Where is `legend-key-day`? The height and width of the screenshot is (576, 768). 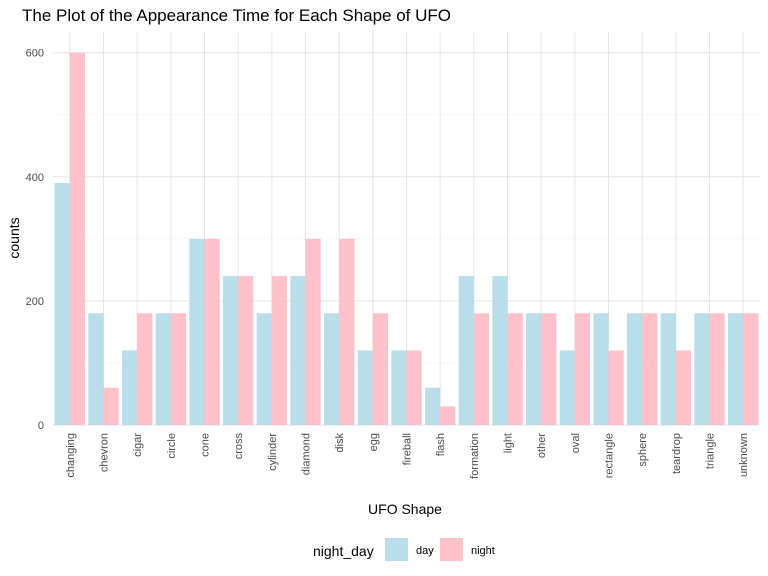 legend-key-day is located at coordinates (396, 549).